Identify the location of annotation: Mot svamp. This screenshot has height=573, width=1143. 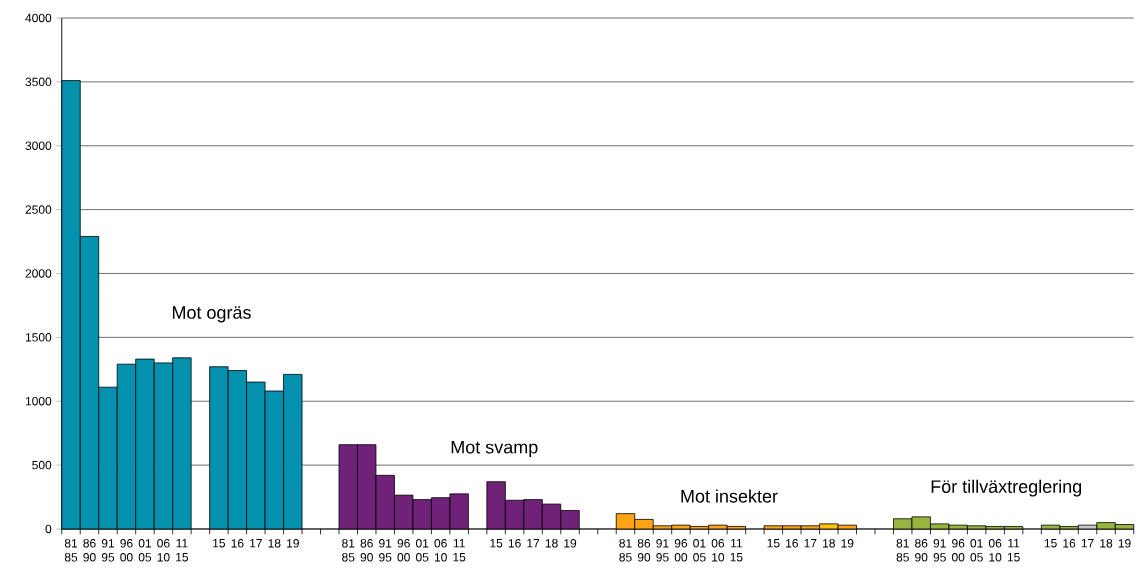
(494, 449).